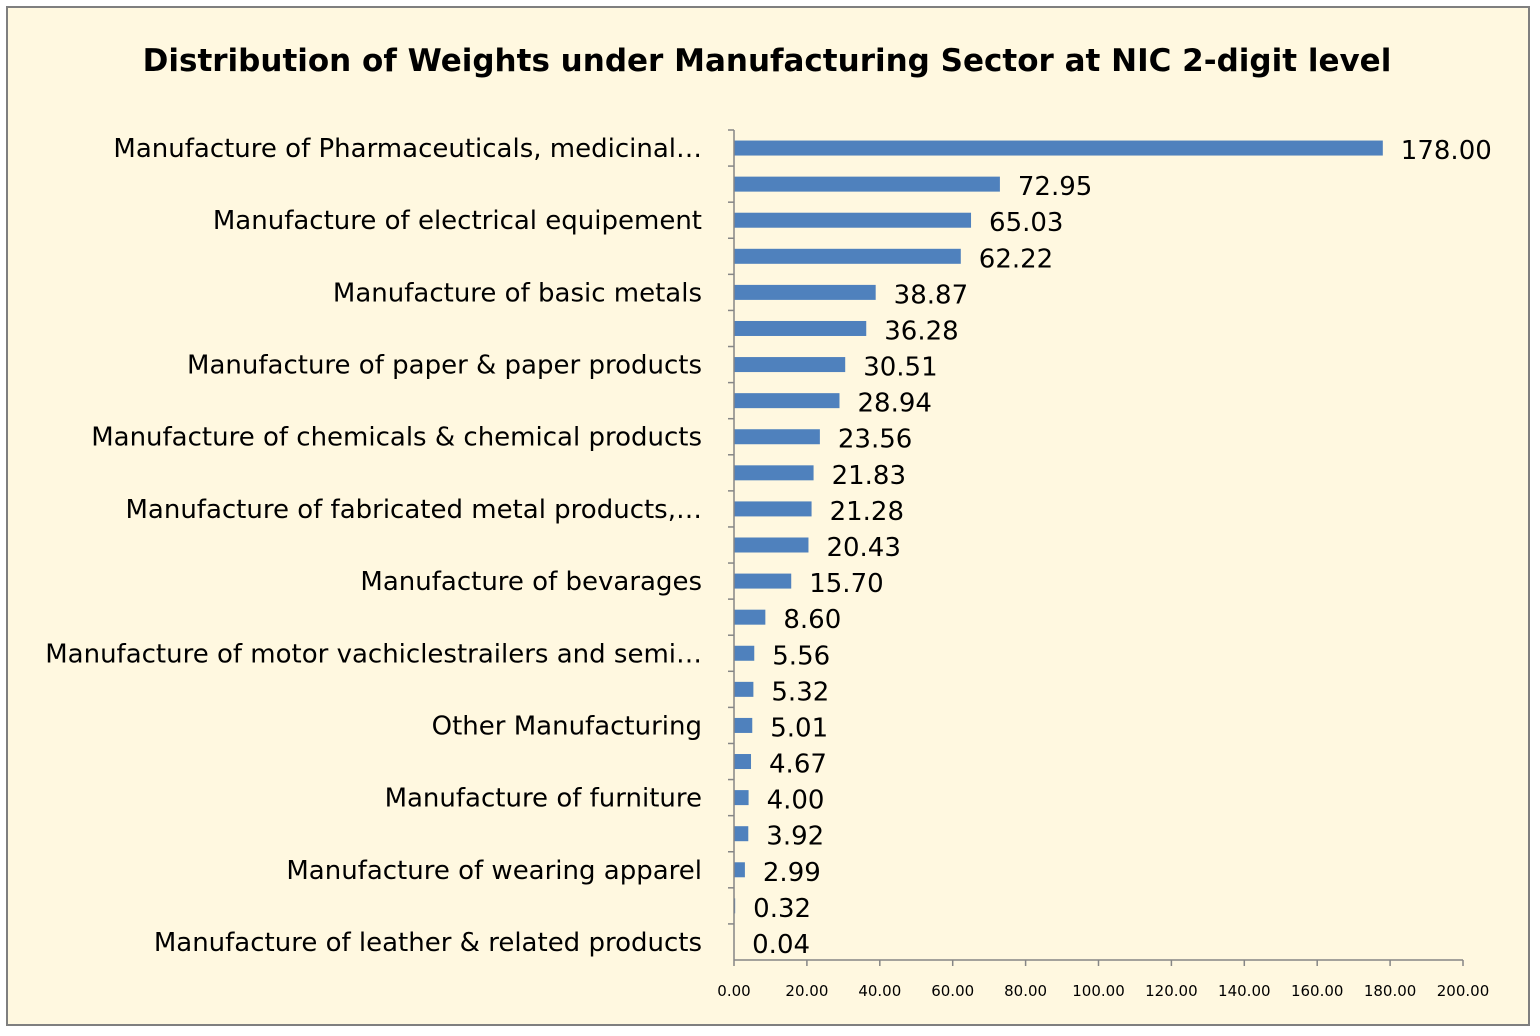  What do you see at coordinates (879, 991) in the screenshot?
I see `x-tick-label: 40.00` at bounding box center [879, 991].